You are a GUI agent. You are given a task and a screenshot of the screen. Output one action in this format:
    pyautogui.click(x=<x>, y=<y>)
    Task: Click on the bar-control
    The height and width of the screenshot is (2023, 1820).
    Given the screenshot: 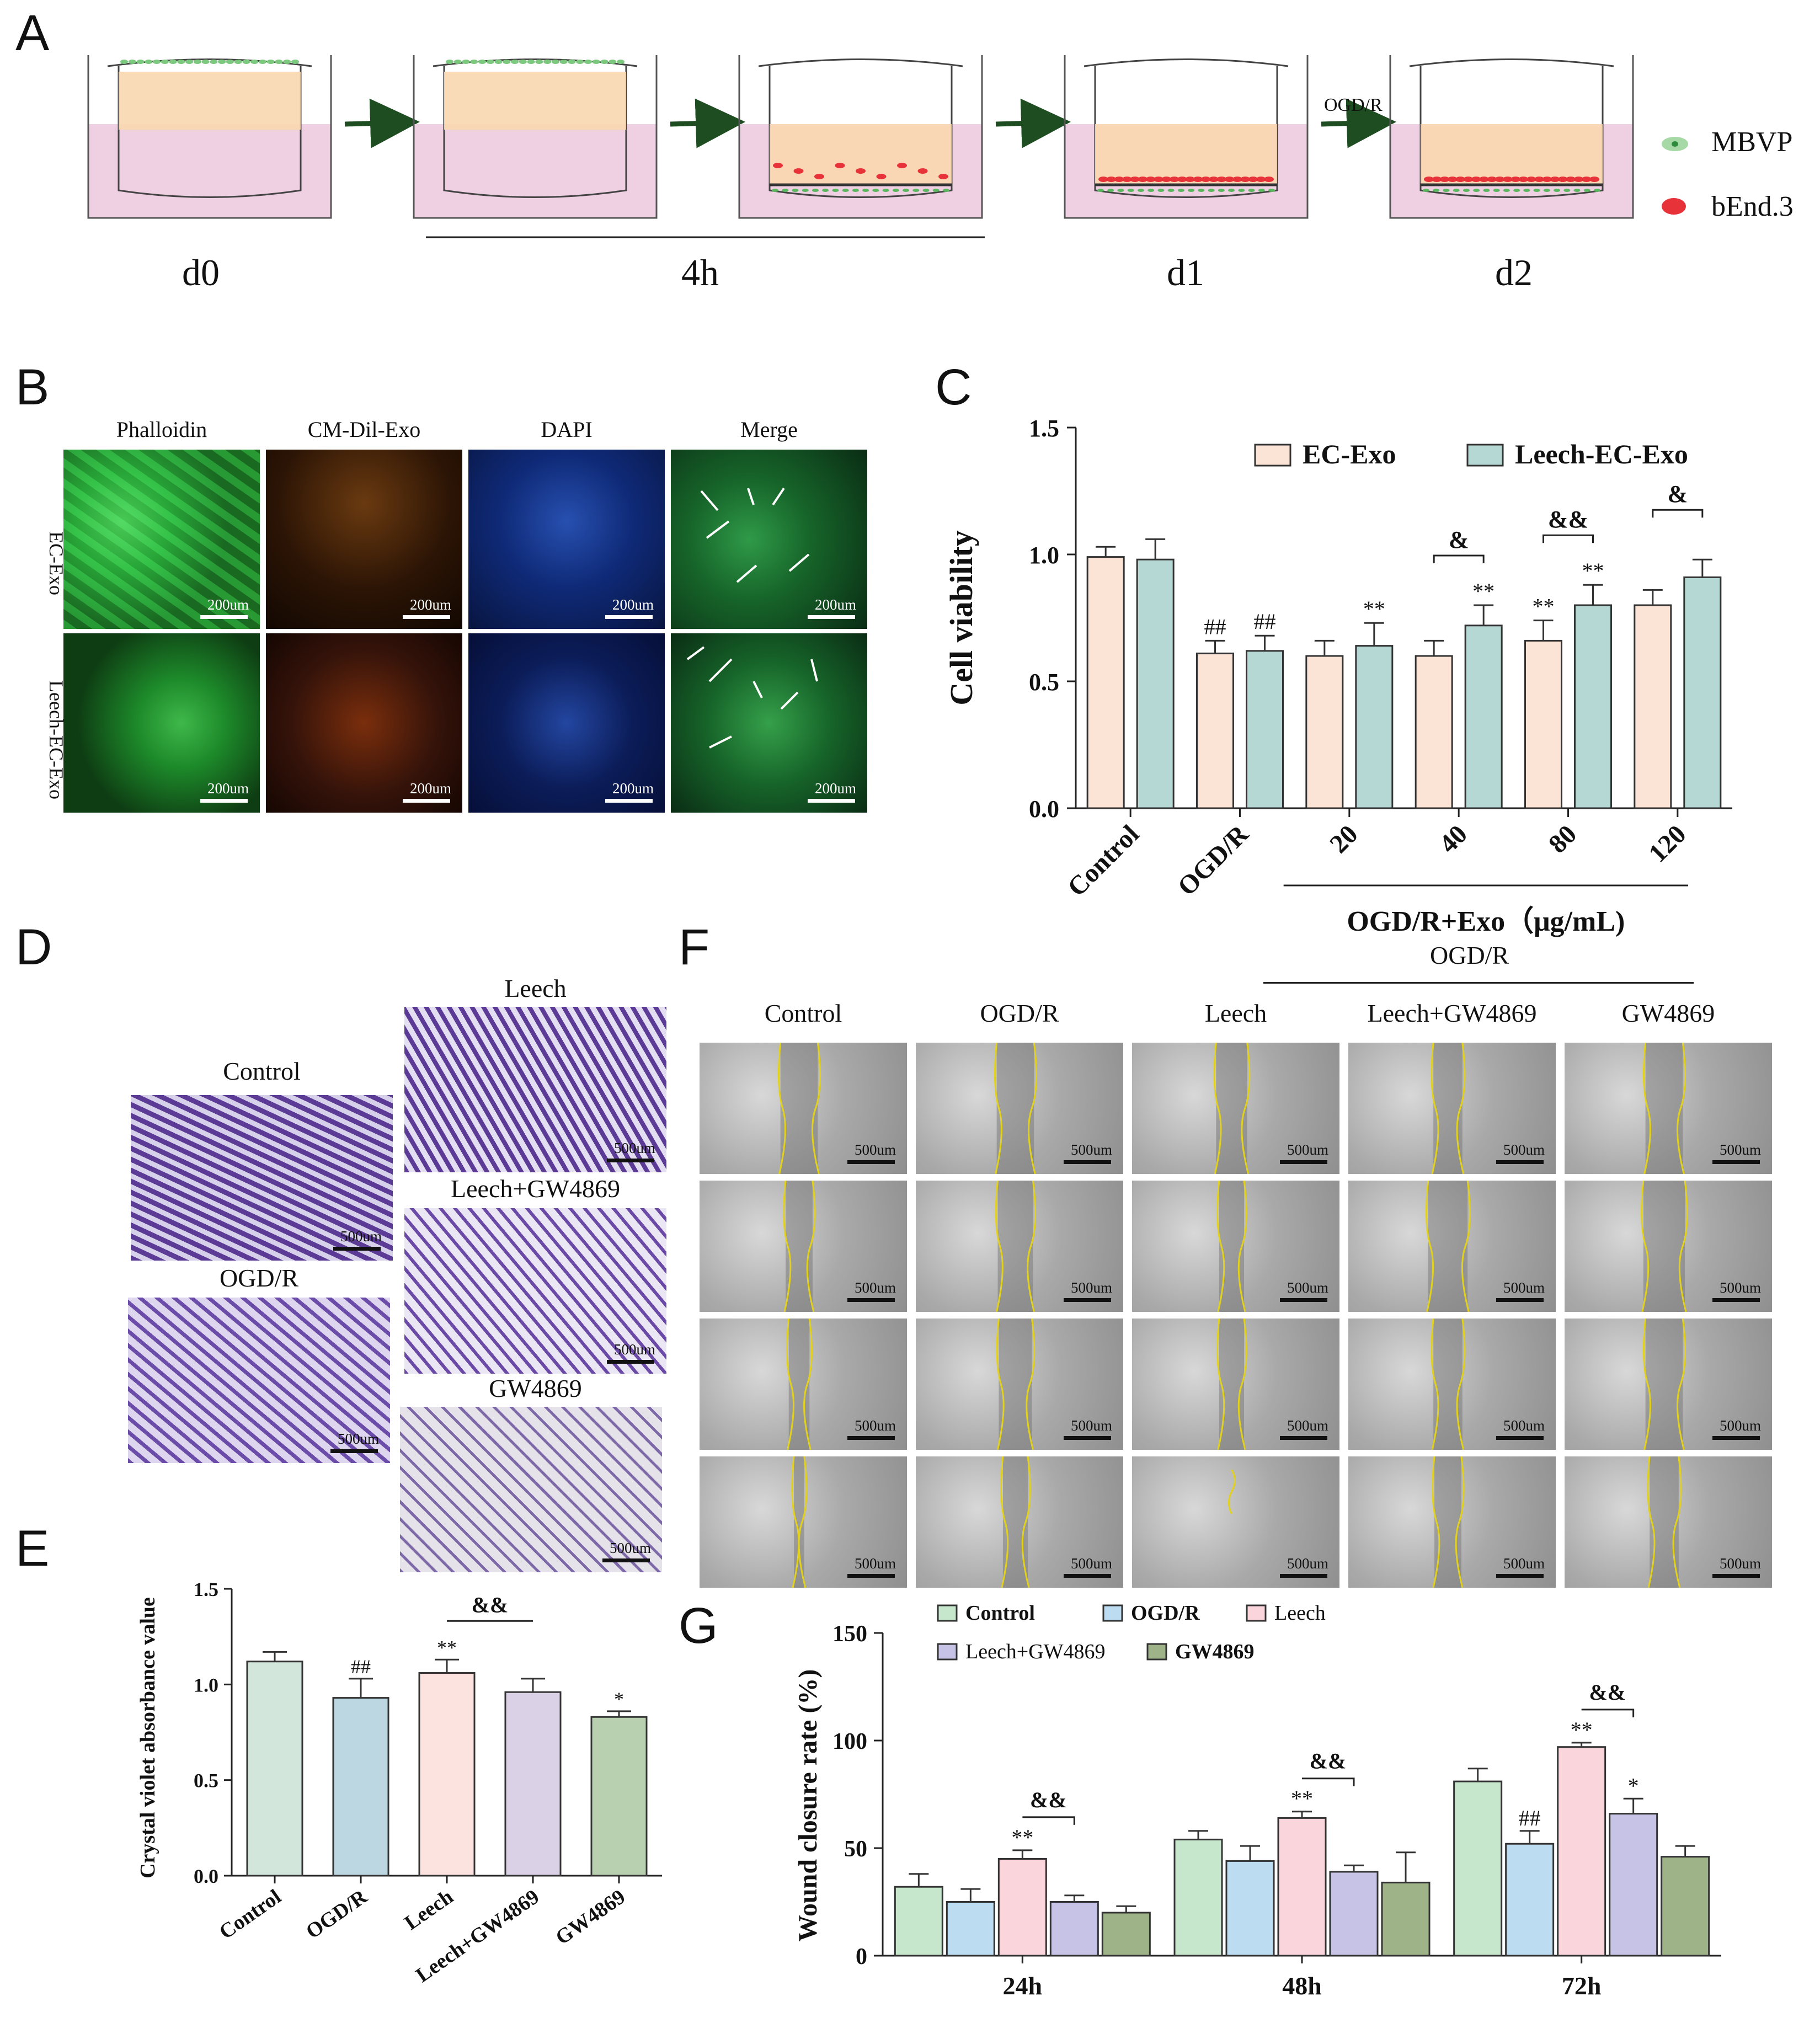 What is the action you would take?
    pyautogui.click(x=274, y=1769)
    